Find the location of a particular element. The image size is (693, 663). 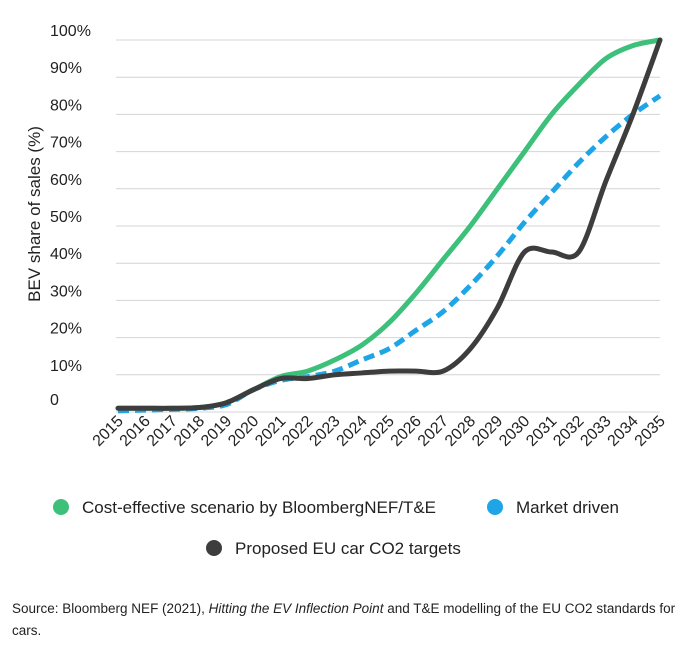

x-tick-label: 2027 is located at coordinates (433, 431).